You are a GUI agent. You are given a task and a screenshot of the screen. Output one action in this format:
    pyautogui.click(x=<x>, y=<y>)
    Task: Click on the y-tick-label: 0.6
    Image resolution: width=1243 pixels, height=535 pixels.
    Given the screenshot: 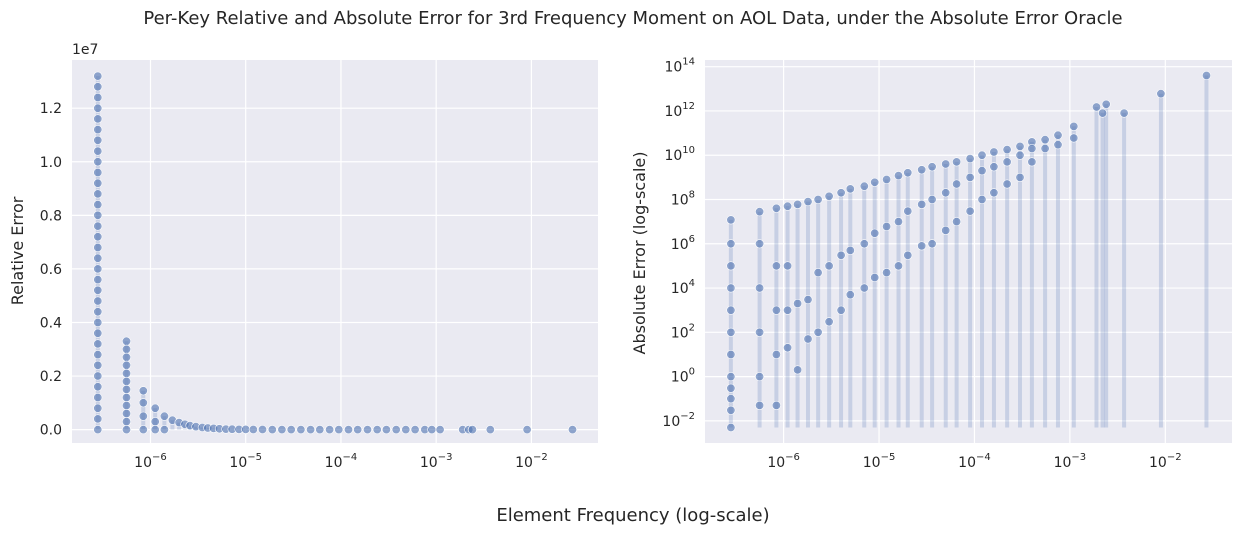 What is the action you would take?
    pyautogui.click(x=51, y=270)
    